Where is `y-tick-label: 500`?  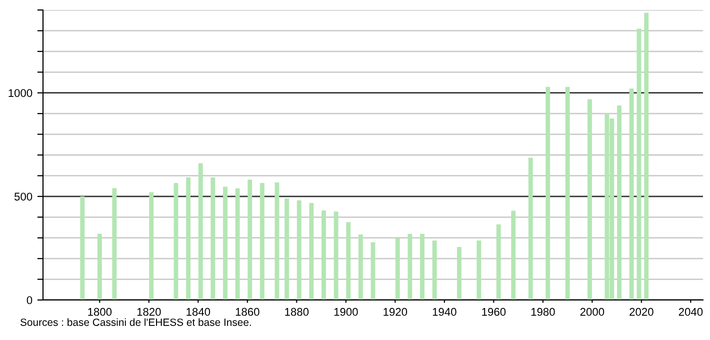
y-tick-label: 500 is located at coordinates (23, 196).